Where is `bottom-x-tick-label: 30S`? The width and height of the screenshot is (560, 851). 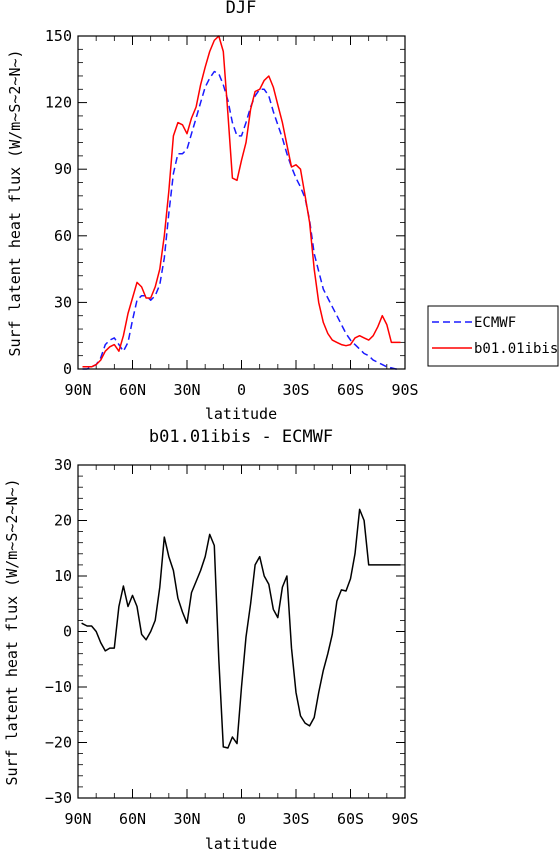 bottom-x-tick-label: 30S is located at coordinates (295, 819).